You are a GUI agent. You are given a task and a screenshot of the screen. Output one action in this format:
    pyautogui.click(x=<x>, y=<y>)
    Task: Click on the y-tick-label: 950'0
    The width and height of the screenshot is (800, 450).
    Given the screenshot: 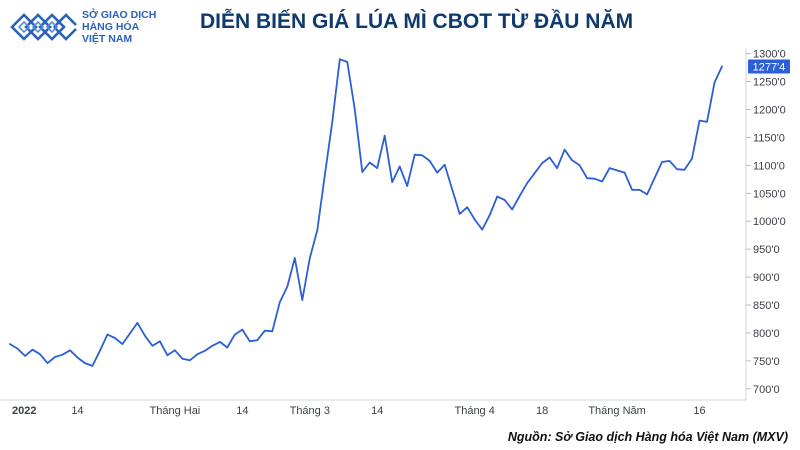 What is the action you would take?
    pyautogui.click(x=766, y=250)
    